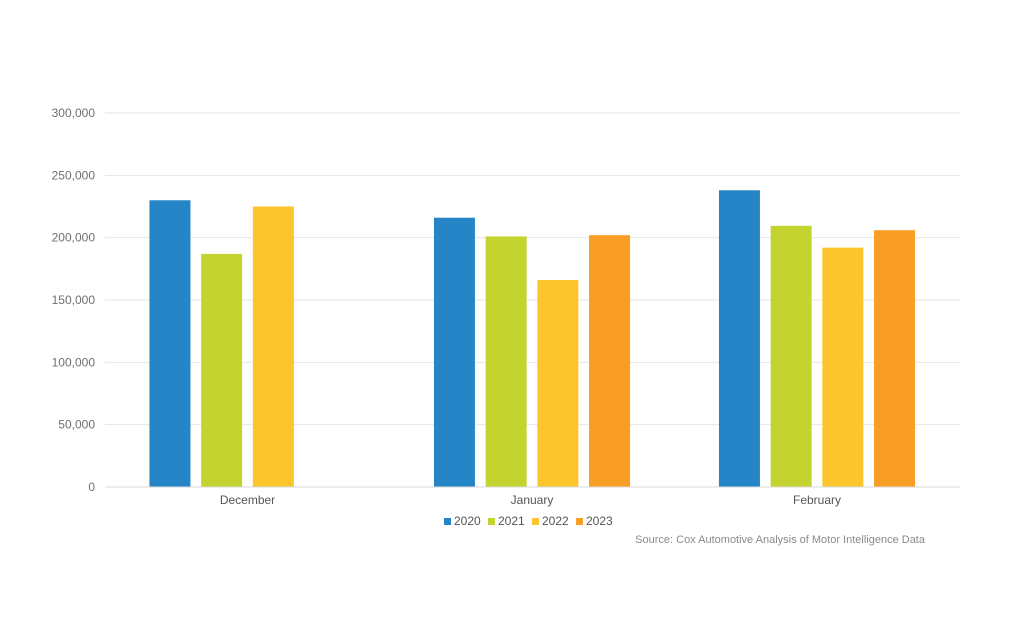 The width and height of the screenshot is (1024, 644). I want to click on bar-january-2021, so click(506, 361).